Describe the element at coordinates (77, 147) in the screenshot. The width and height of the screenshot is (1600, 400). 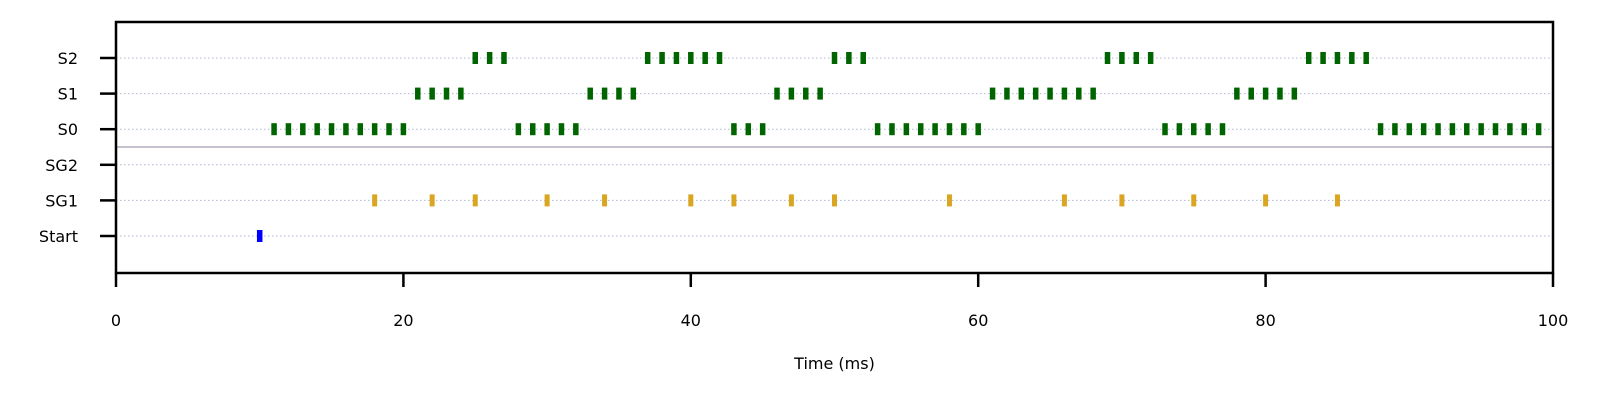
I see `y-axis: Start SG1 SG2 S0 S1 S2` at that location.